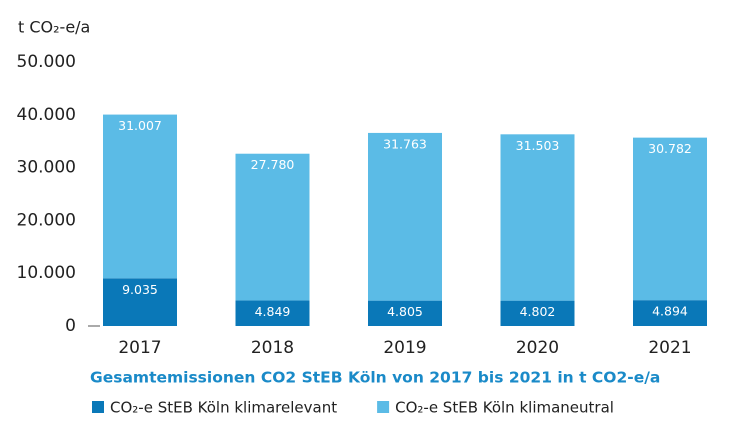 The width and height of the screenshot is (744, 430). What do you see at coordinates (46, 220) in the screenshot?
I see `y-tick-label: 20.000` at bounding box center [46, 220].